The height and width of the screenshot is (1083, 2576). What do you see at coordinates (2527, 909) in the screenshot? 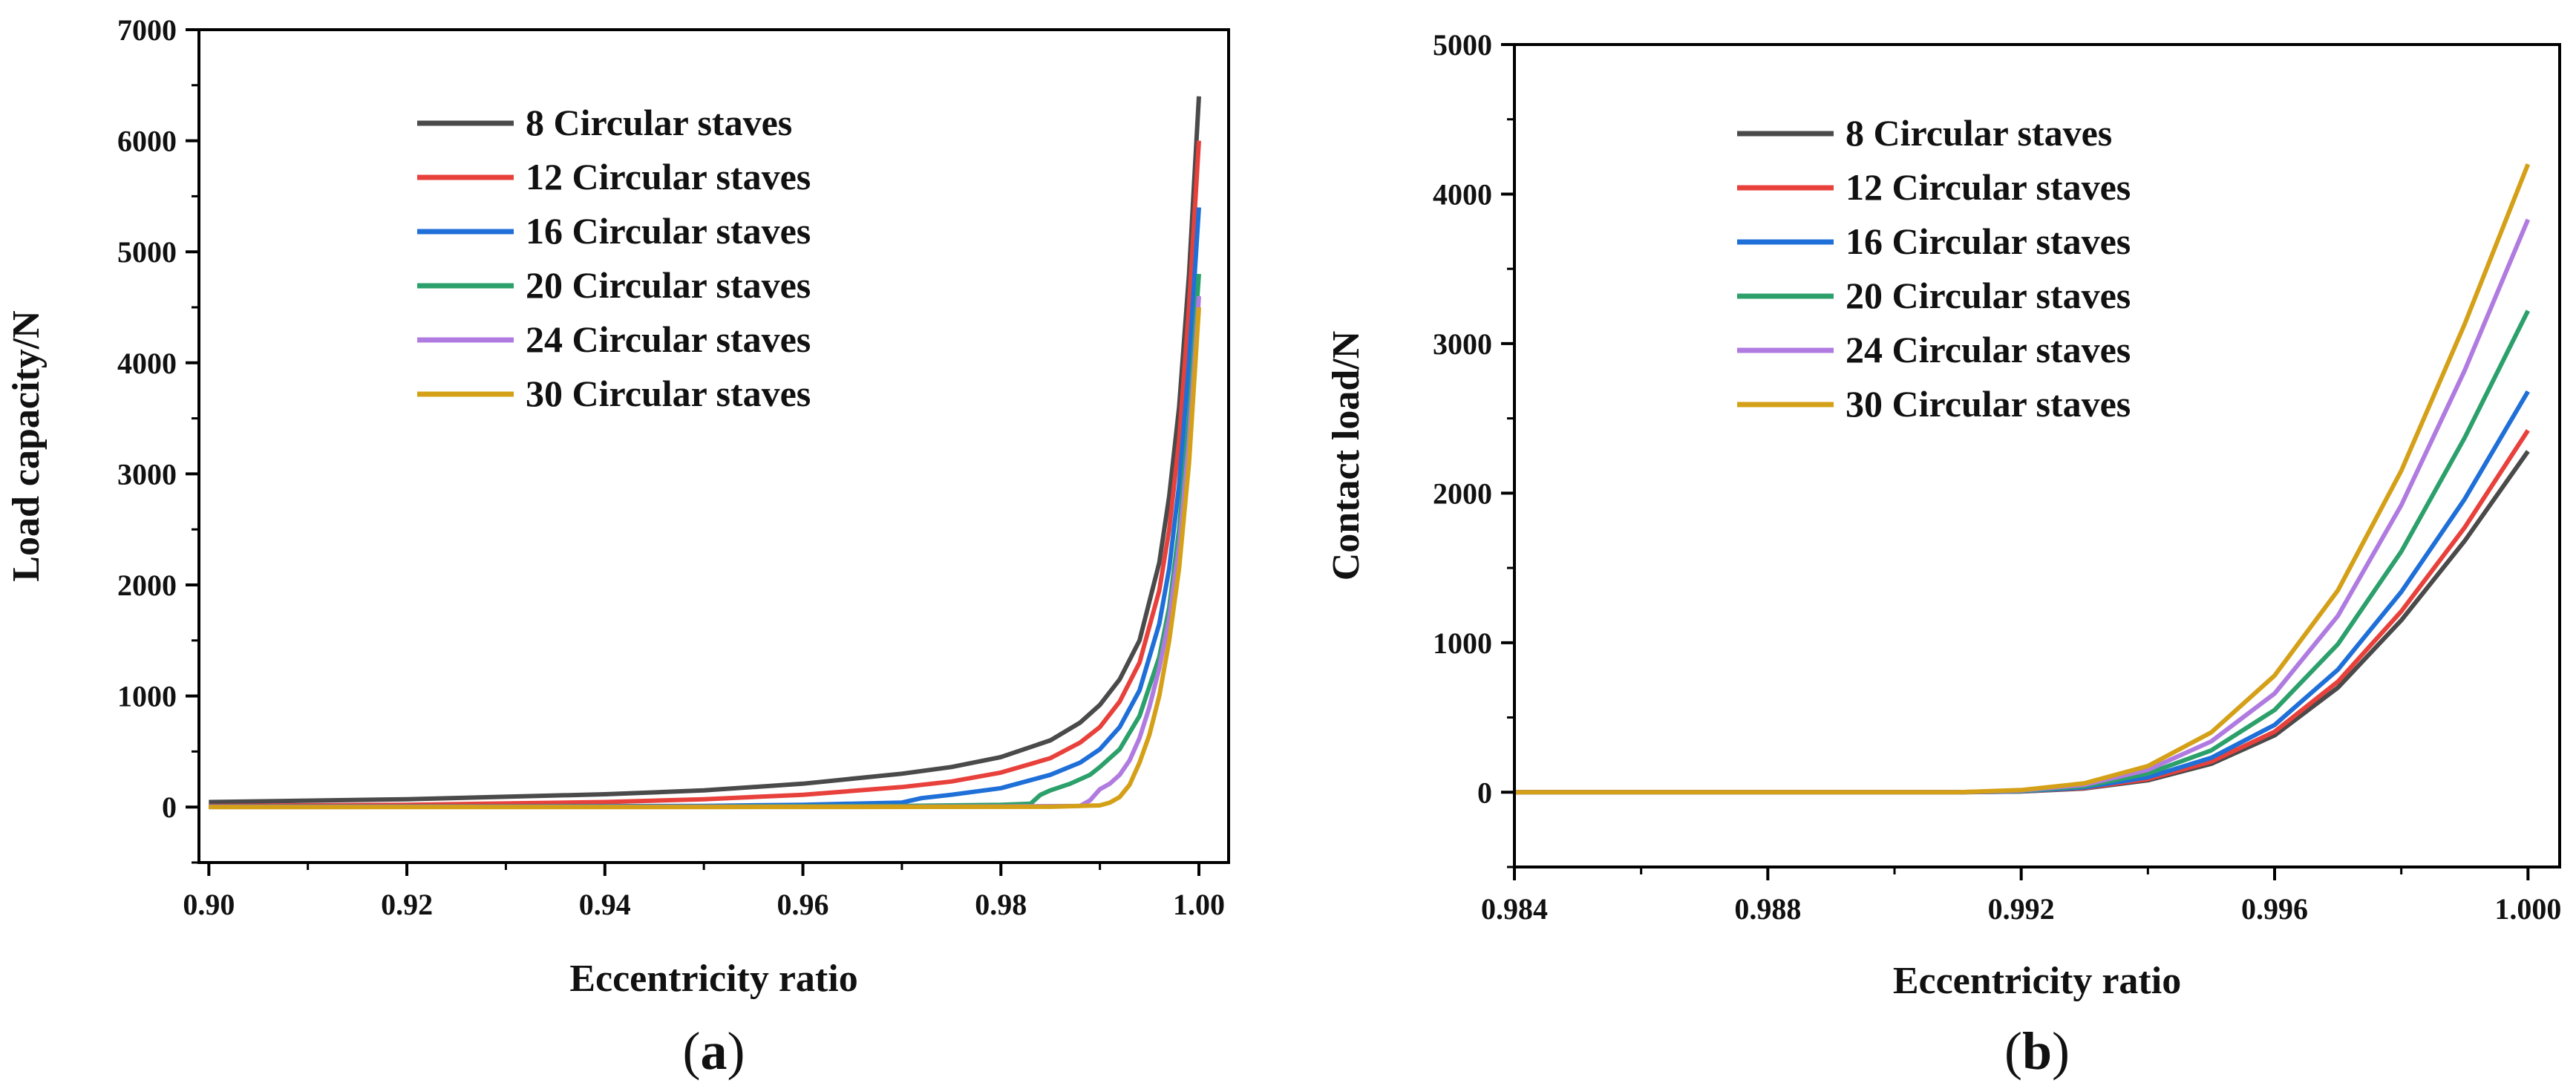
I see `x-tick-label: 1.000` at bounding box center [2527, 909].